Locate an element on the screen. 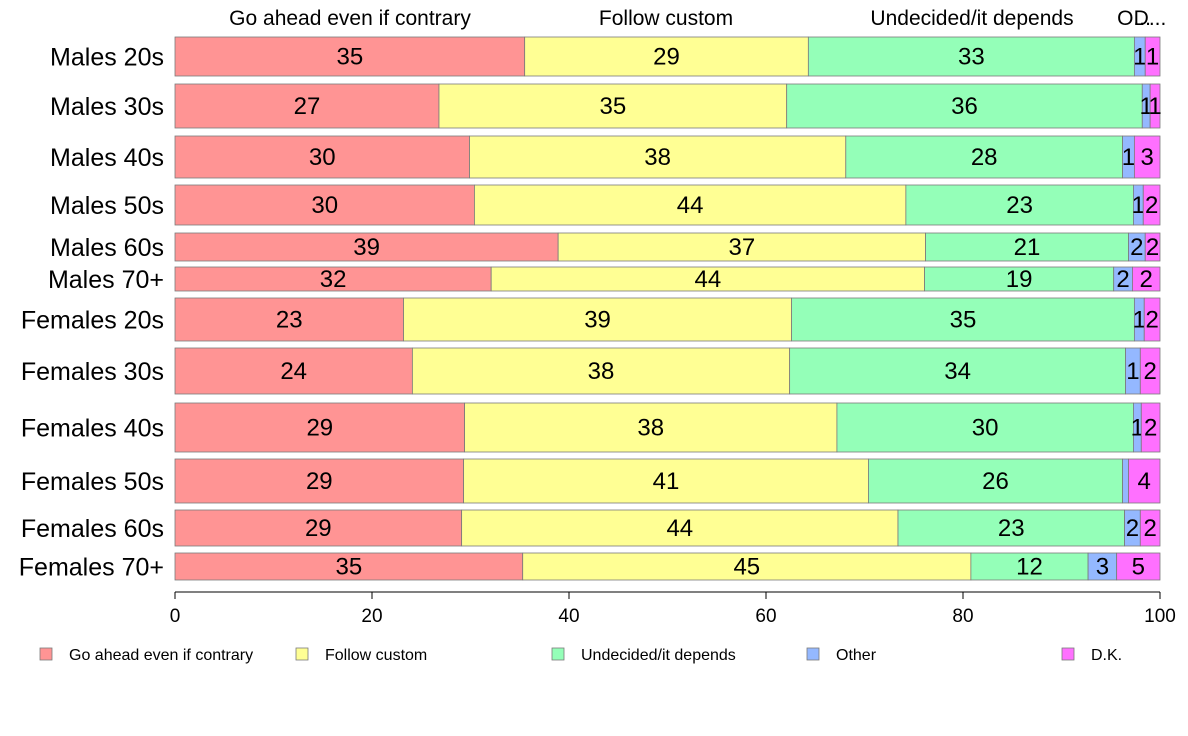 The width and height of the screenshot is (1188, 736). x-tick-label: 20 is located at coordinates (371, 616).